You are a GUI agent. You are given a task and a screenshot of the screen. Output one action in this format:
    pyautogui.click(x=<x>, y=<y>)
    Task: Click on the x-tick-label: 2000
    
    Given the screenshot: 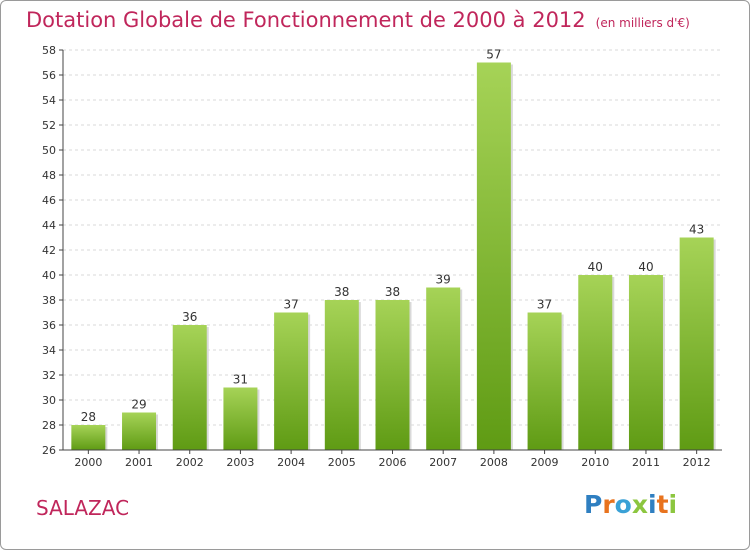 What is the action you would take?
    pyautogui.click(x=88, y=462)
    